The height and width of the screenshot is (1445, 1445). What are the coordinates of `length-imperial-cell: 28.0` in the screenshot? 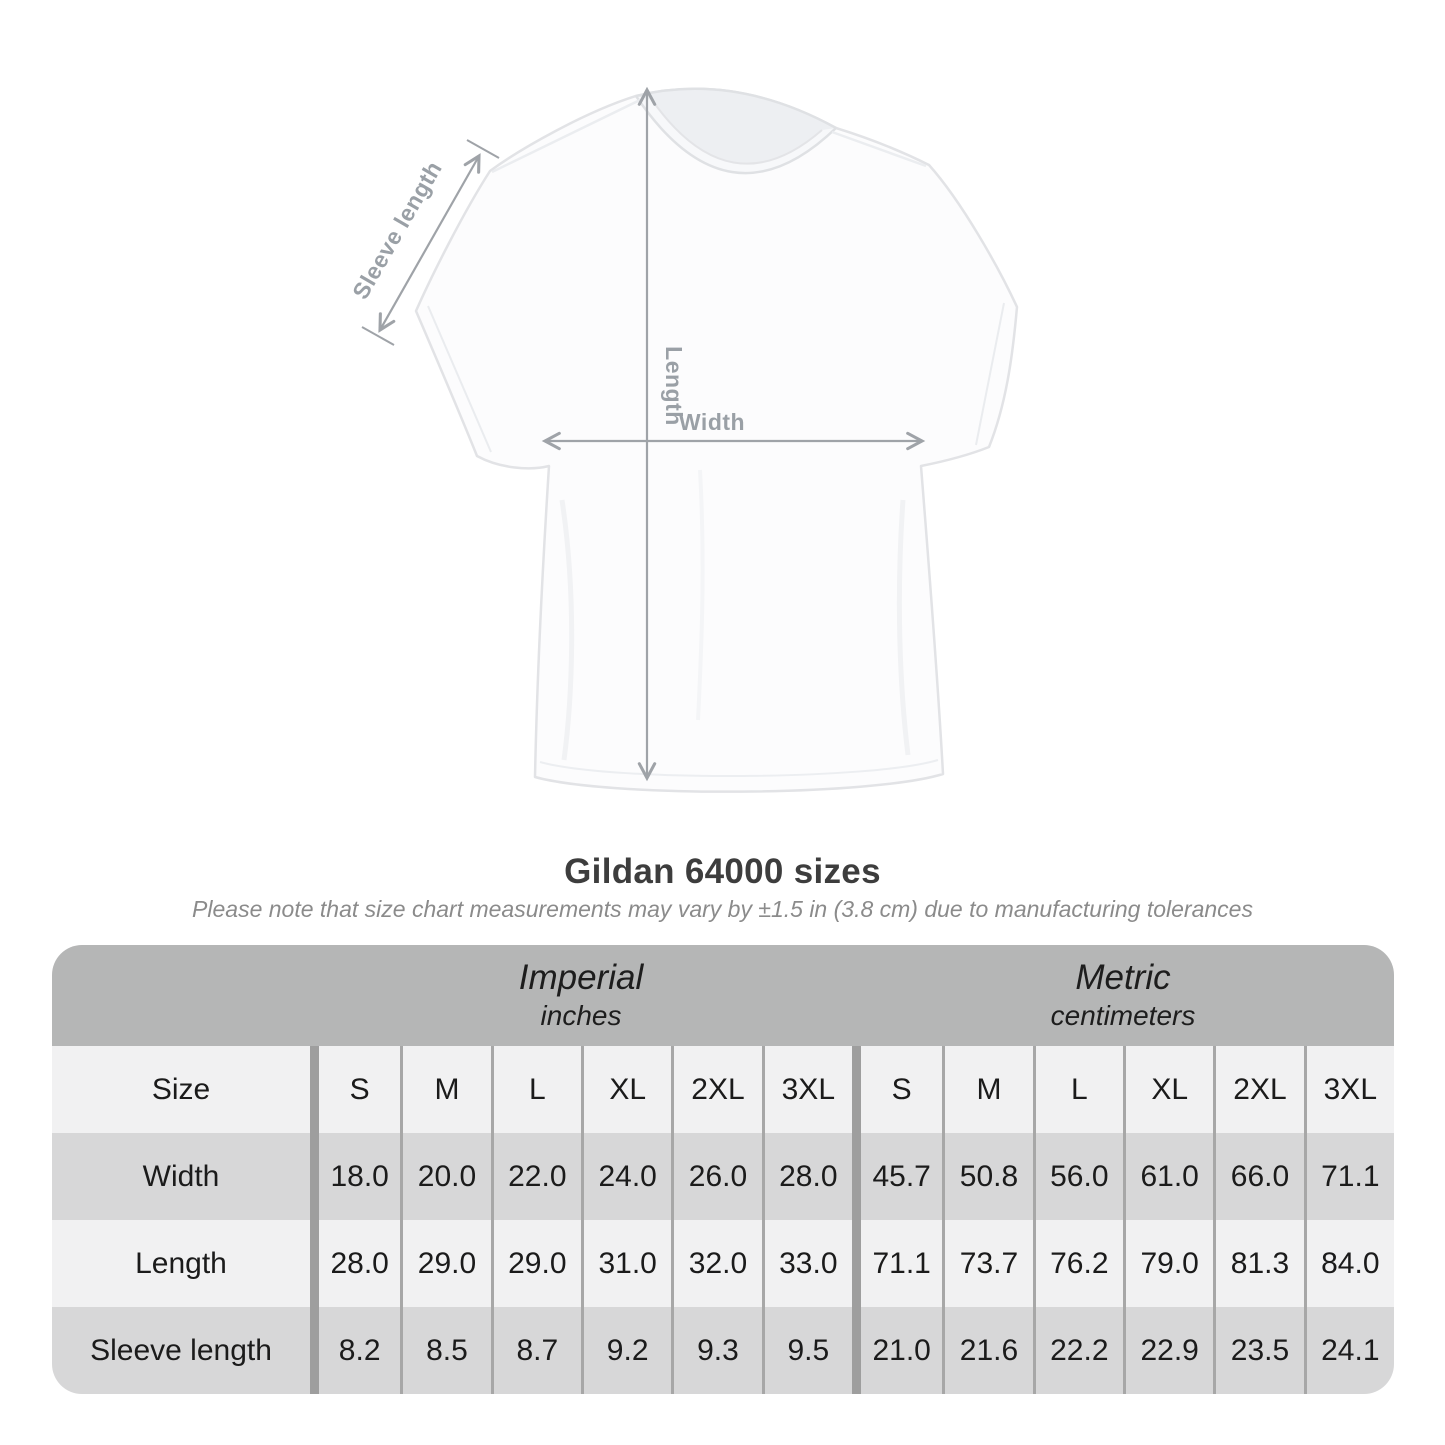 It's located at (355, 1263).